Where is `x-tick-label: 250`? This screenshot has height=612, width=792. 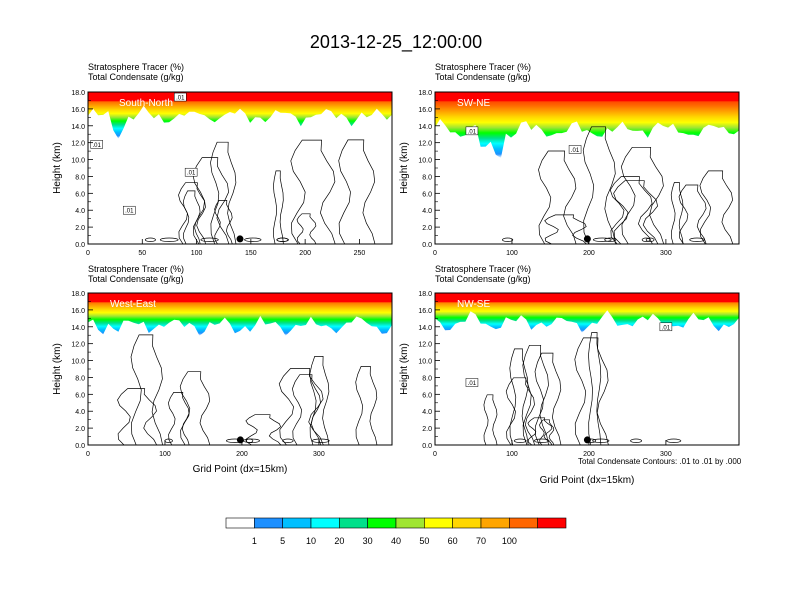
x-tick-label: 250 is located at coordinates (360, 253).